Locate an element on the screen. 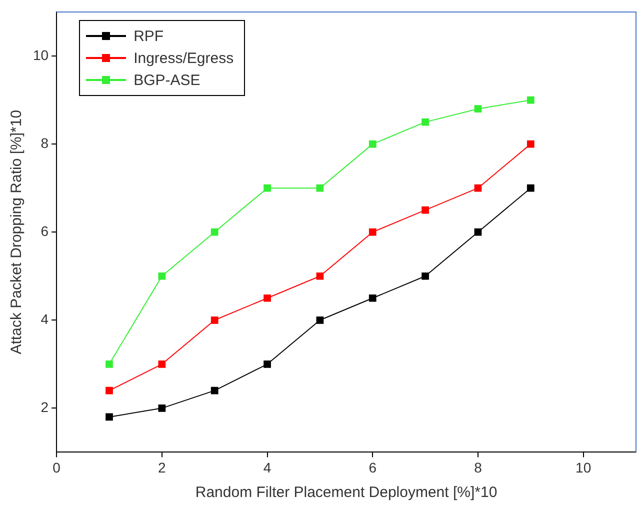 The image size is (644, 512). y-tick-label: 8 is located at coordinates (44, 142).